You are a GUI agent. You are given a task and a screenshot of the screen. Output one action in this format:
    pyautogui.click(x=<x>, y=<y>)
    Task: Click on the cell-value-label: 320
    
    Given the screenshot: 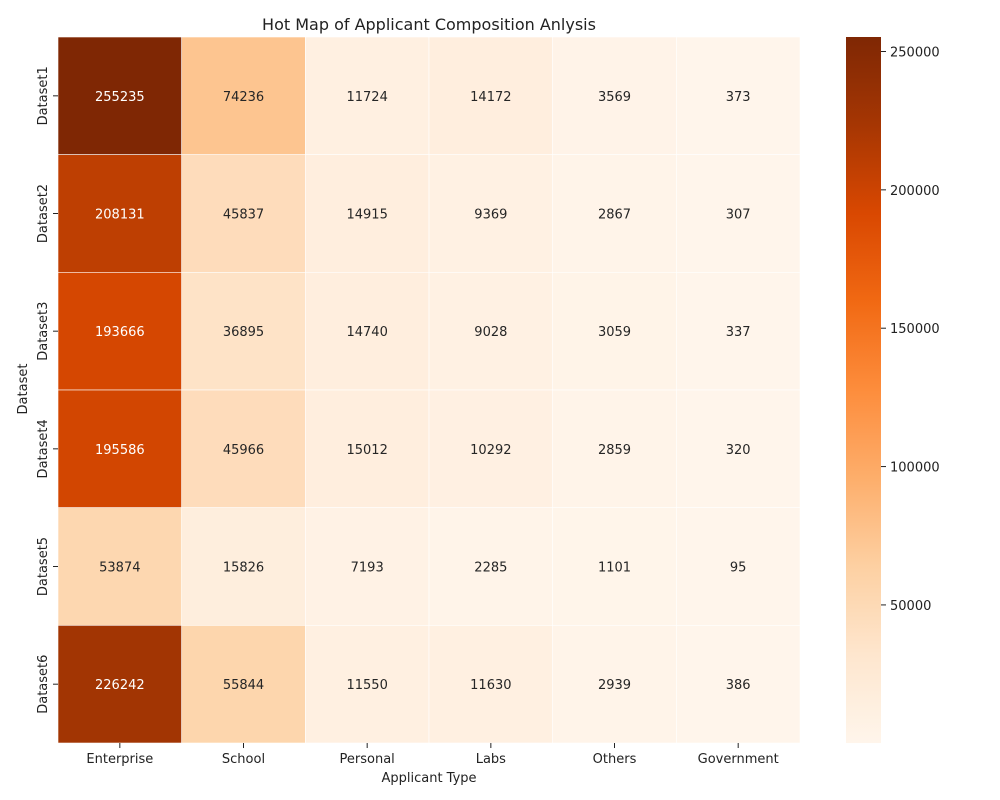 What is the action you would take?
    pyautogui.click(x=738, y=450)
    